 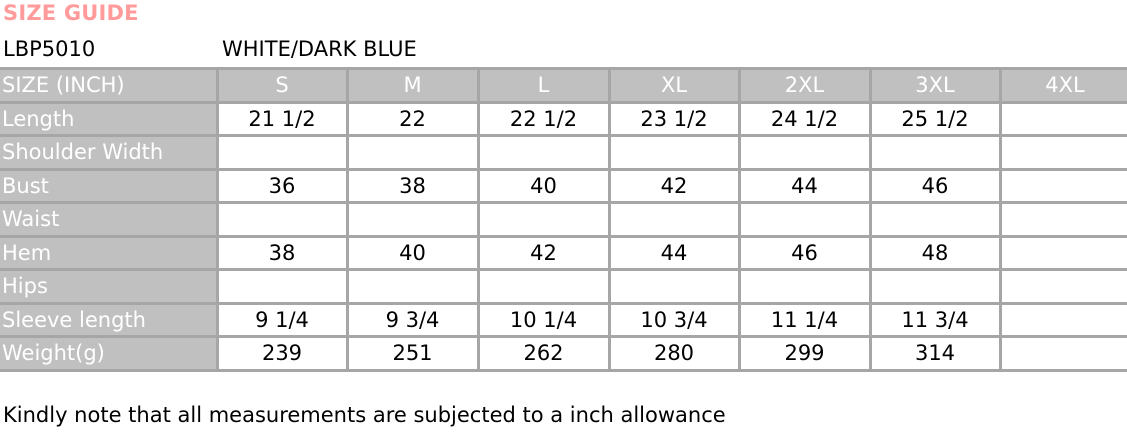 I want to click on row-label: Weight(g), so click(x=109, y=353).